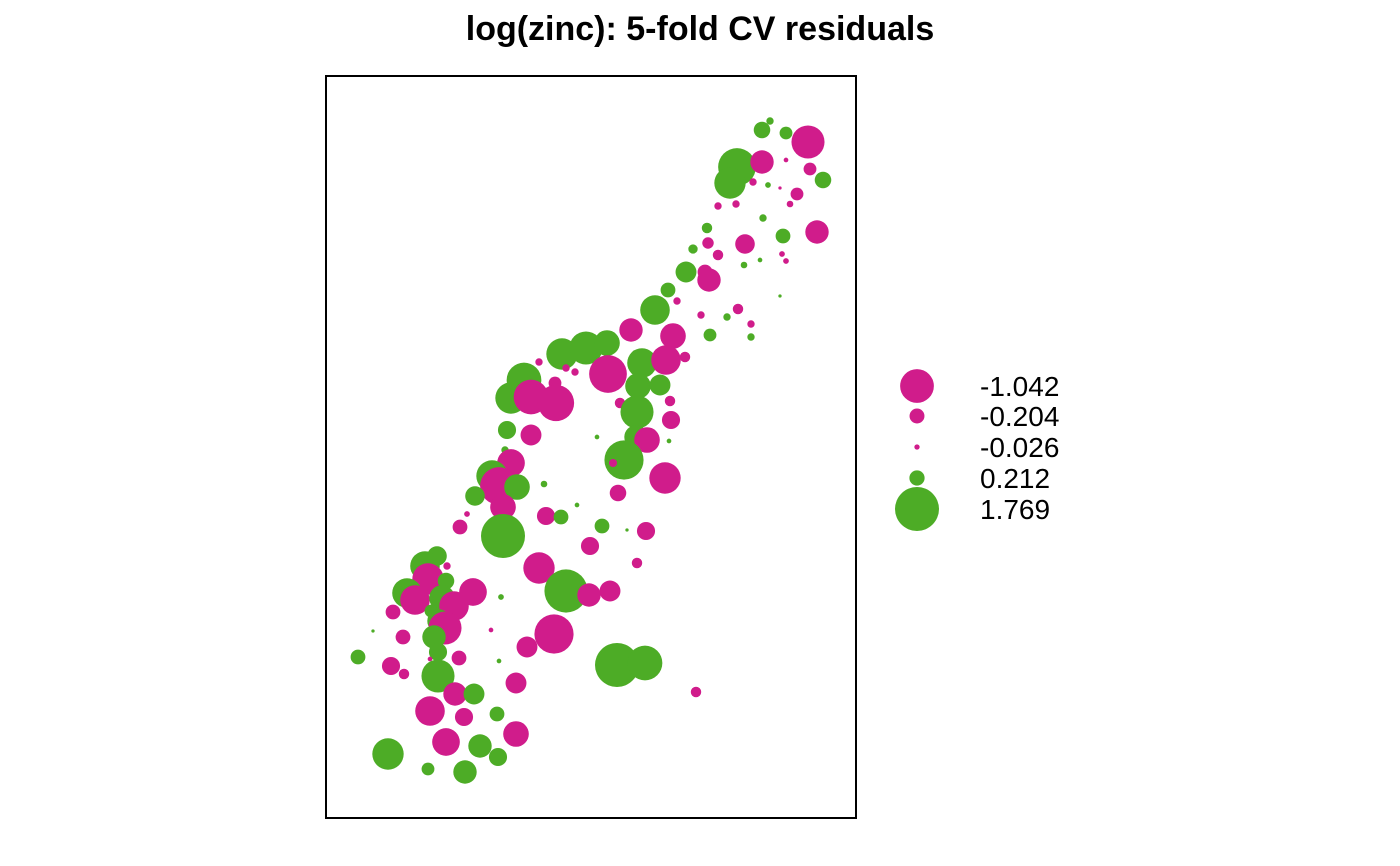  I want to click on legend-label: -0.026, so click(1019, 447).